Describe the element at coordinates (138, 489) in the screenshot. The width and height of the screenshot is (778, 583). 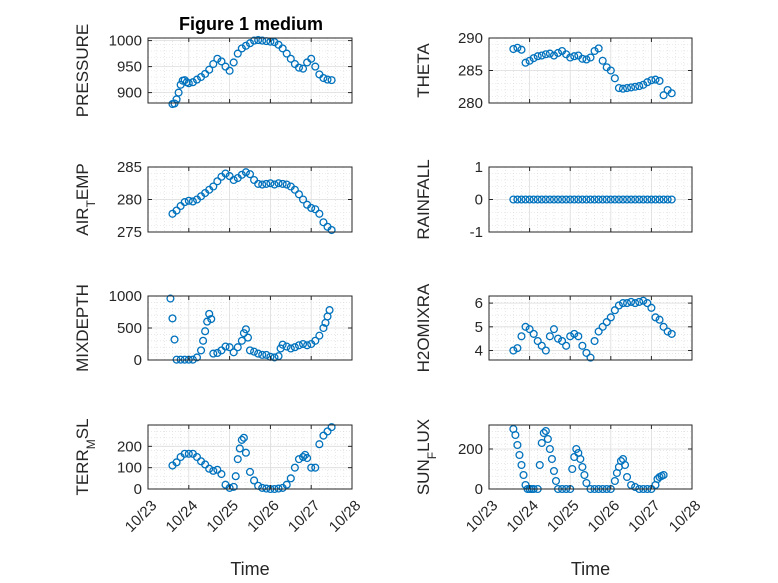
I see `y-tick-label: 0` at that location.